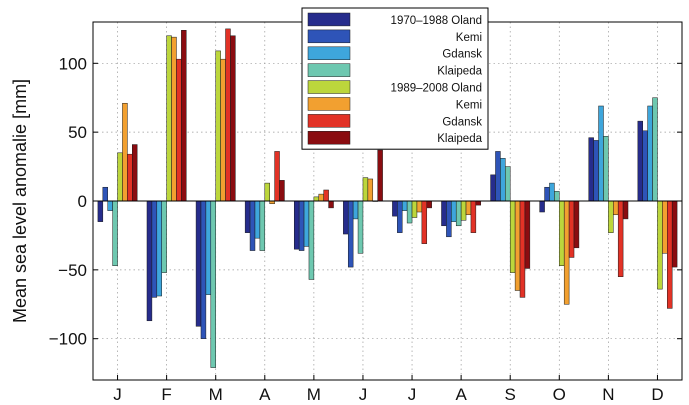  Describe the element at coordinates (657, 394) in the screenshot. I see `x-tick-label: D` at that location.